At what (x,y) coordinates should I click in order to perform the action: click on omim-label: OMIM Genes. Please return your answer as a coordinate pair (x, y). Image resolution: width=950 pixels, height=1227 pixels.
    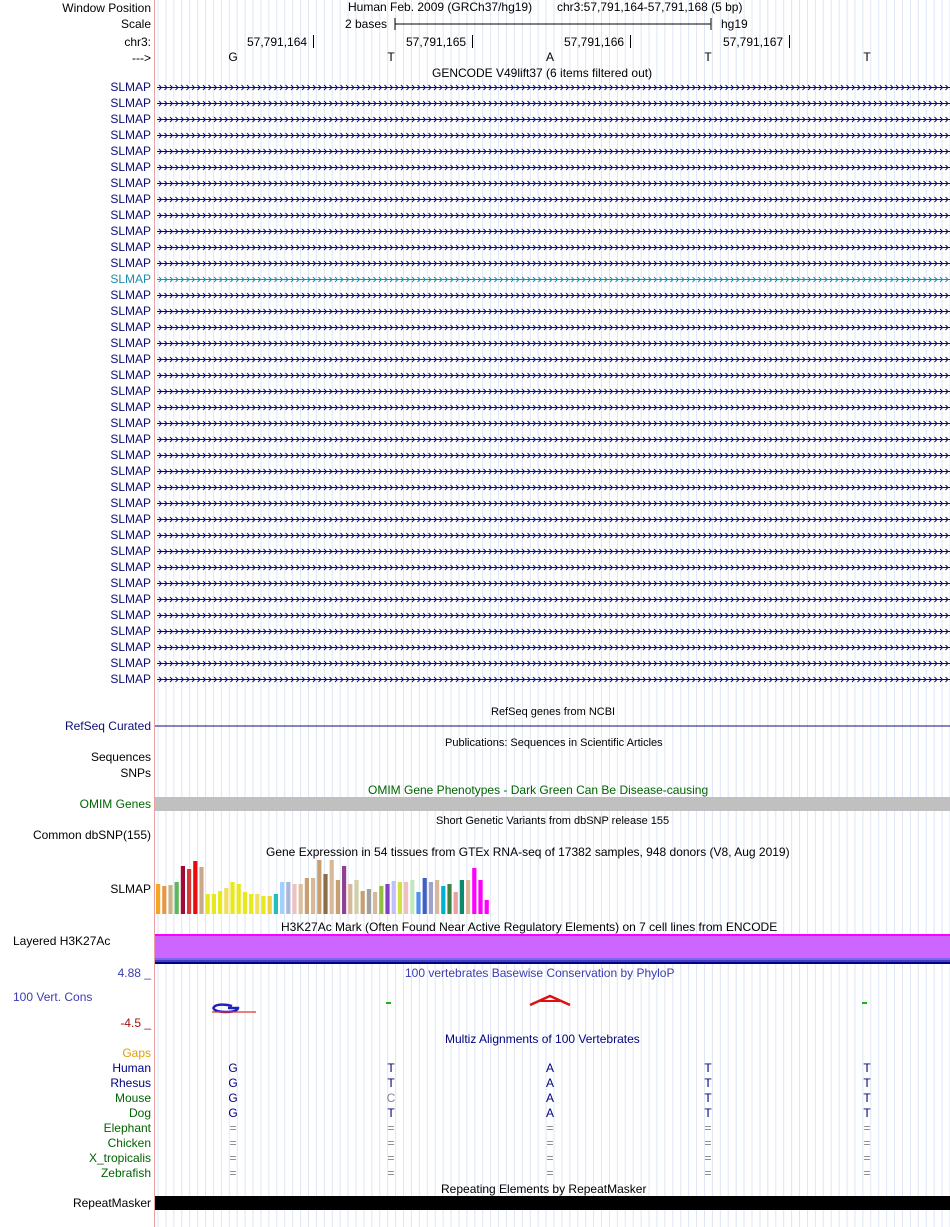
    Looking at the image, I should click on (115, 804).